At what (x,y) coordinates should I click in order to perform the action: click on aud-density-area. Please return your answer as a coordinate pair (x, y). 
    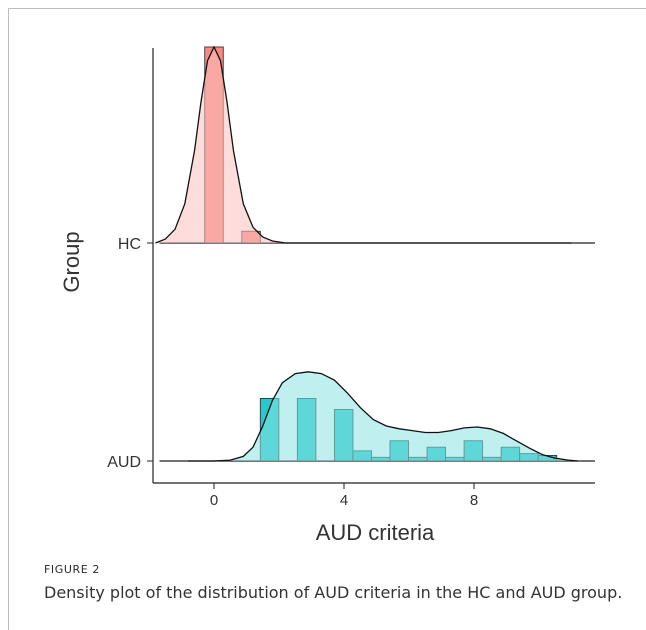
    Looking at the image, I should click on (383, 416).